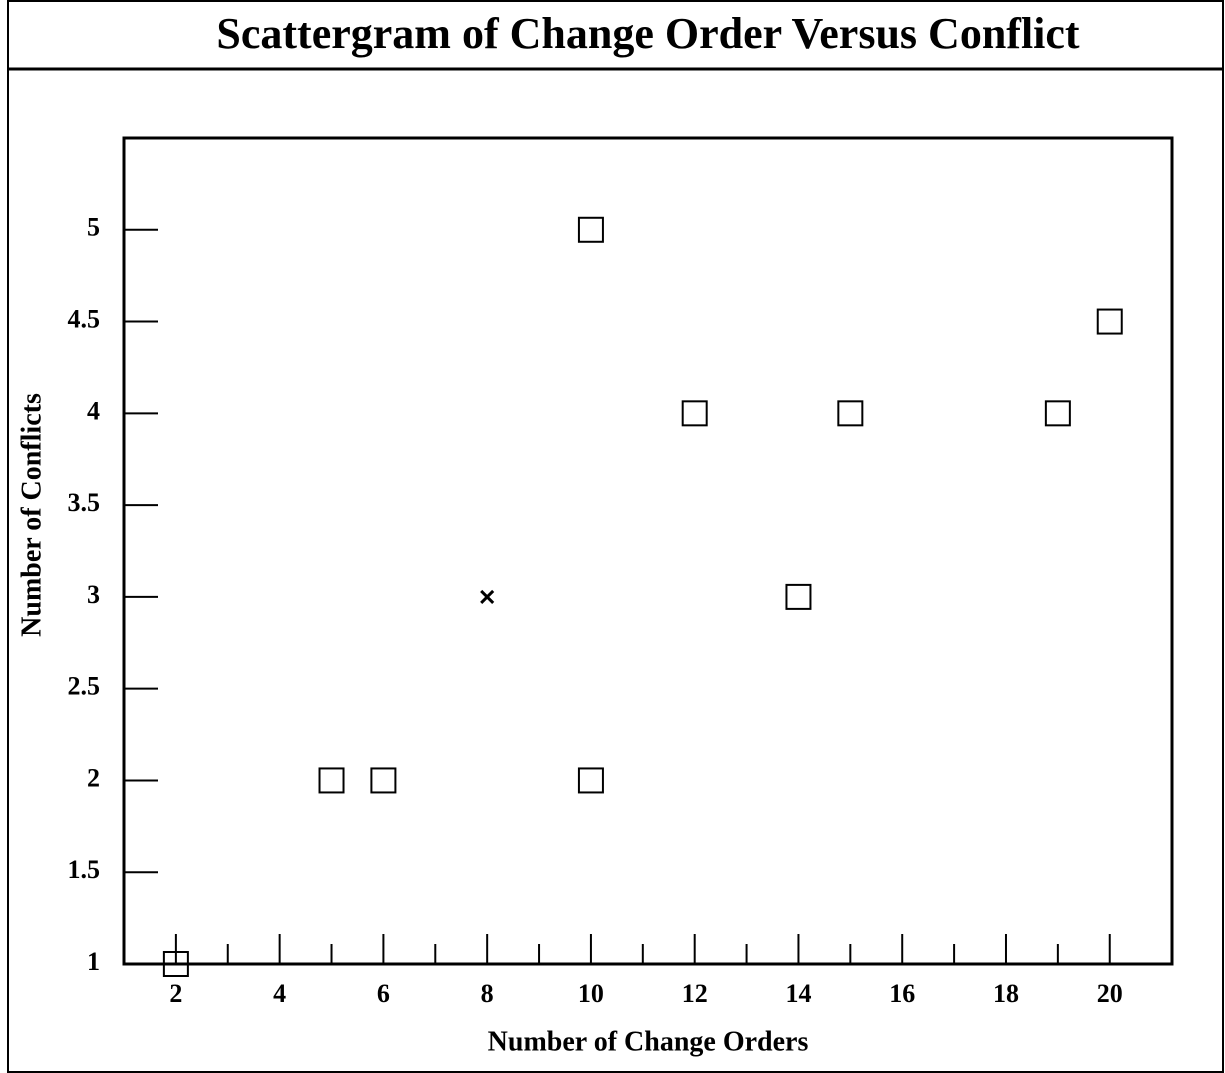  What do you see at coordinates (902, 993) in the screenshot?
I see `x-tick-label: 16` at bounding box center [902, 993].